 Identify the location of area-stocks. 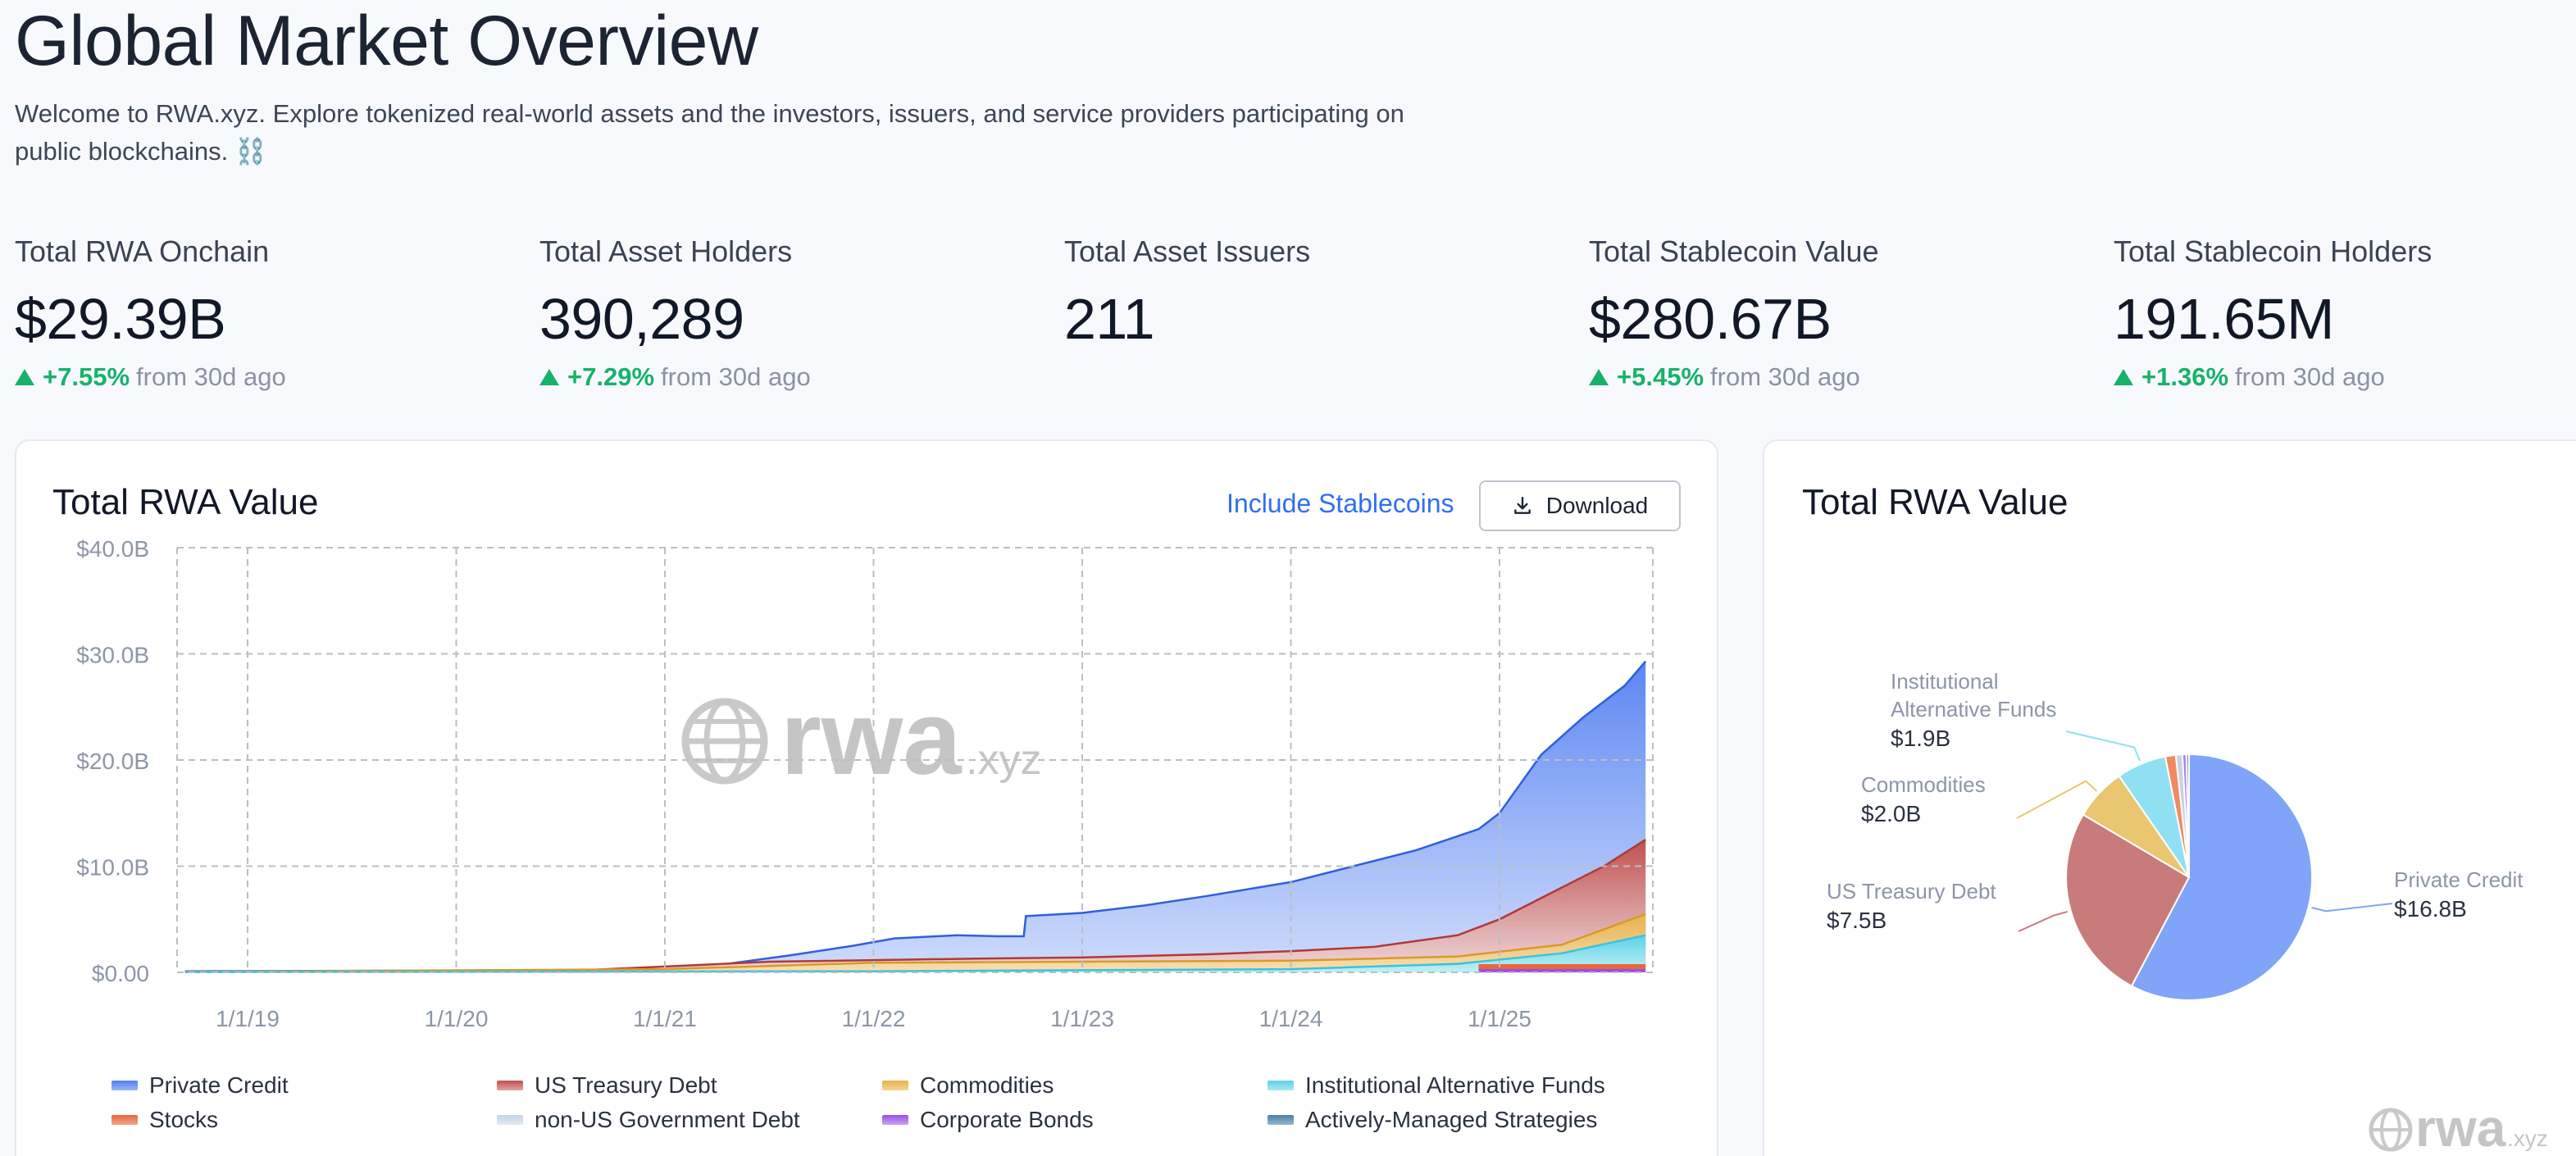
(1562, 966).